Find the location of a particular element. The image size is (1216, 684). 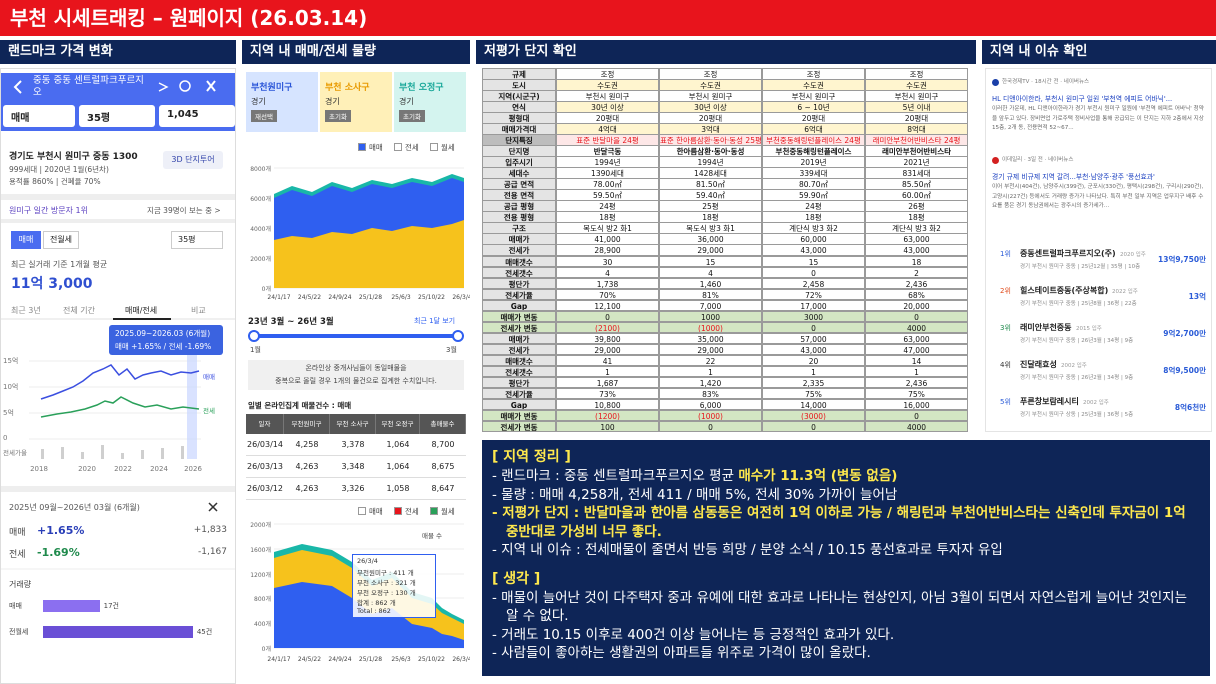

line-label: 전세 is located at coordinates (209, 411).